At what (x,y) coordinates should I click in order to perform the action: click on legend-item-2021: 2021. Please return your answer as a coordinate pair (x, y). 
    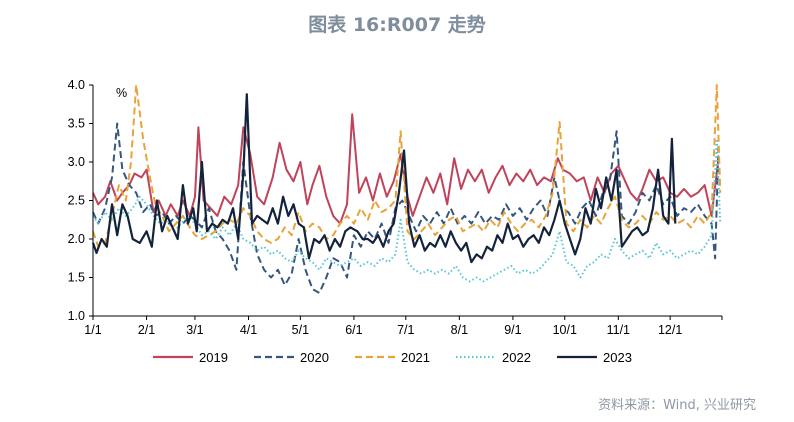
    Looking at the image, I should click on (392, 357).